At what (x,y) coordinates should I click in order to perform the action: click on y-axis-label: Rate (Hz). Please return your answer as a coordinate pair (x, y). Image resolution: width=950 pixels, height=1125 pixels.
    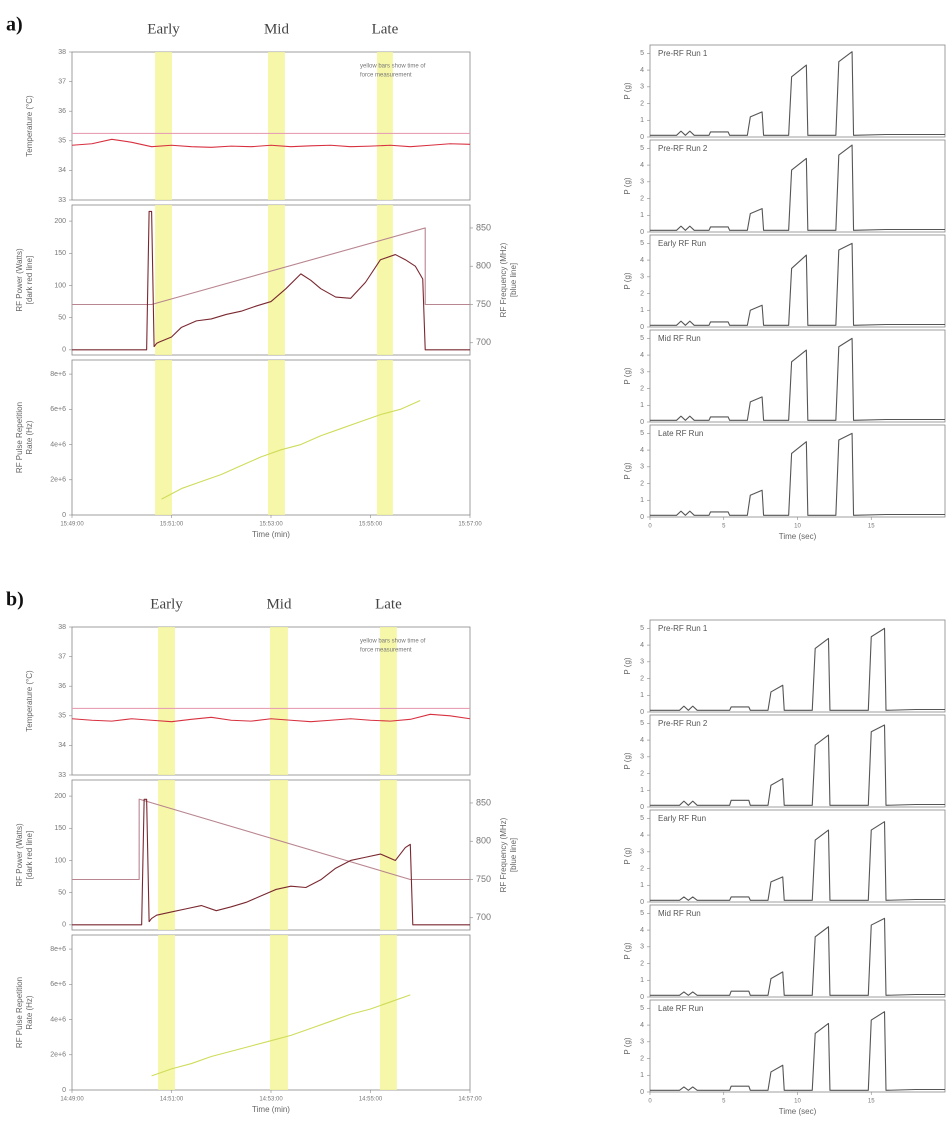
    Looking at the image, I should click on (29, 1012).